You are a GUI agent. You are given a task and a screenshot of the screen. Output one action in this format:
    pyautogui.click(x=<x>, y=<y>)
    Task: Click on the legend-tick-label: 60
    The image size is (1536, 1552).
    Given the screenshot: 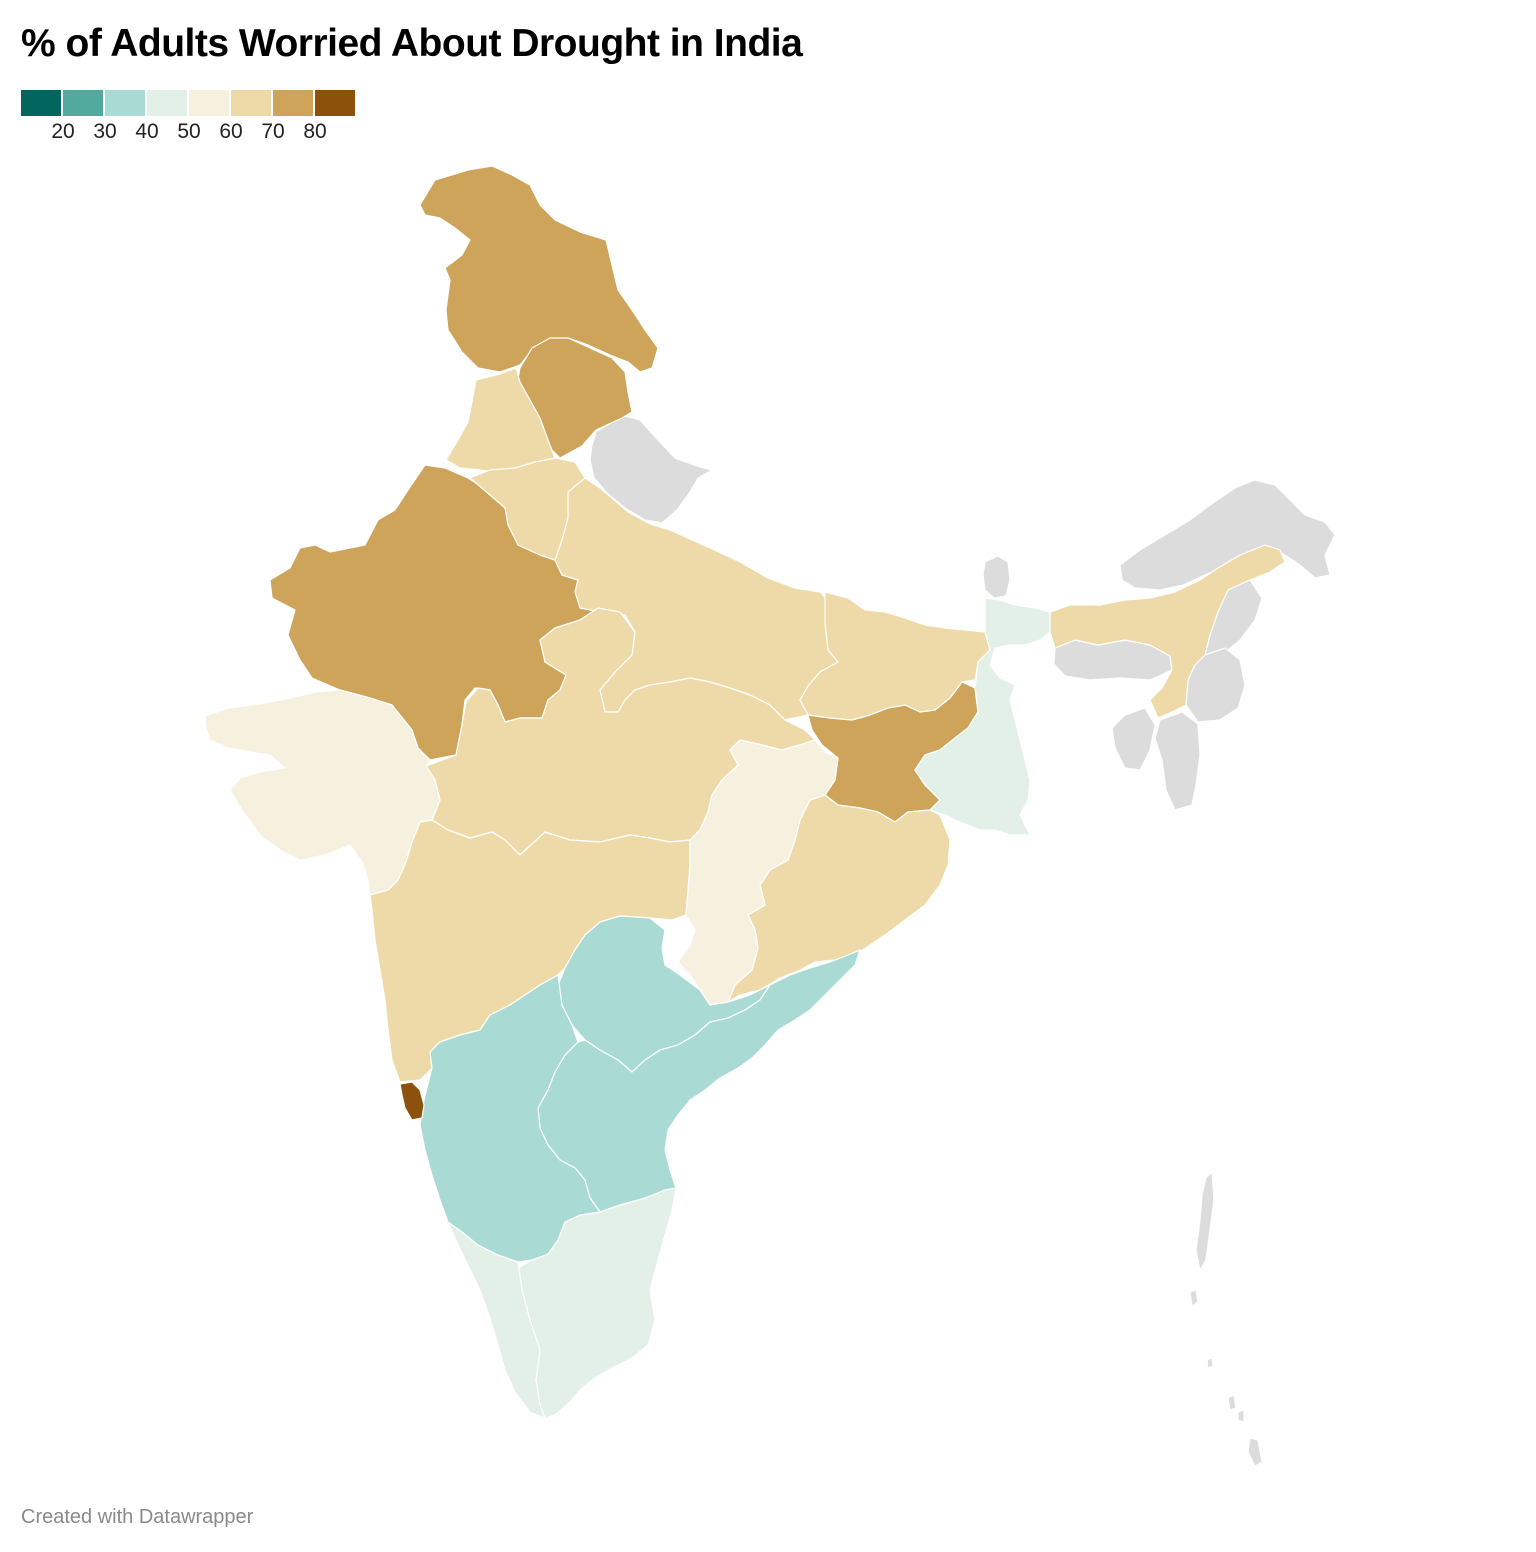 What is the action you would take?
    pyautogui.click(x=231, y=131)
    